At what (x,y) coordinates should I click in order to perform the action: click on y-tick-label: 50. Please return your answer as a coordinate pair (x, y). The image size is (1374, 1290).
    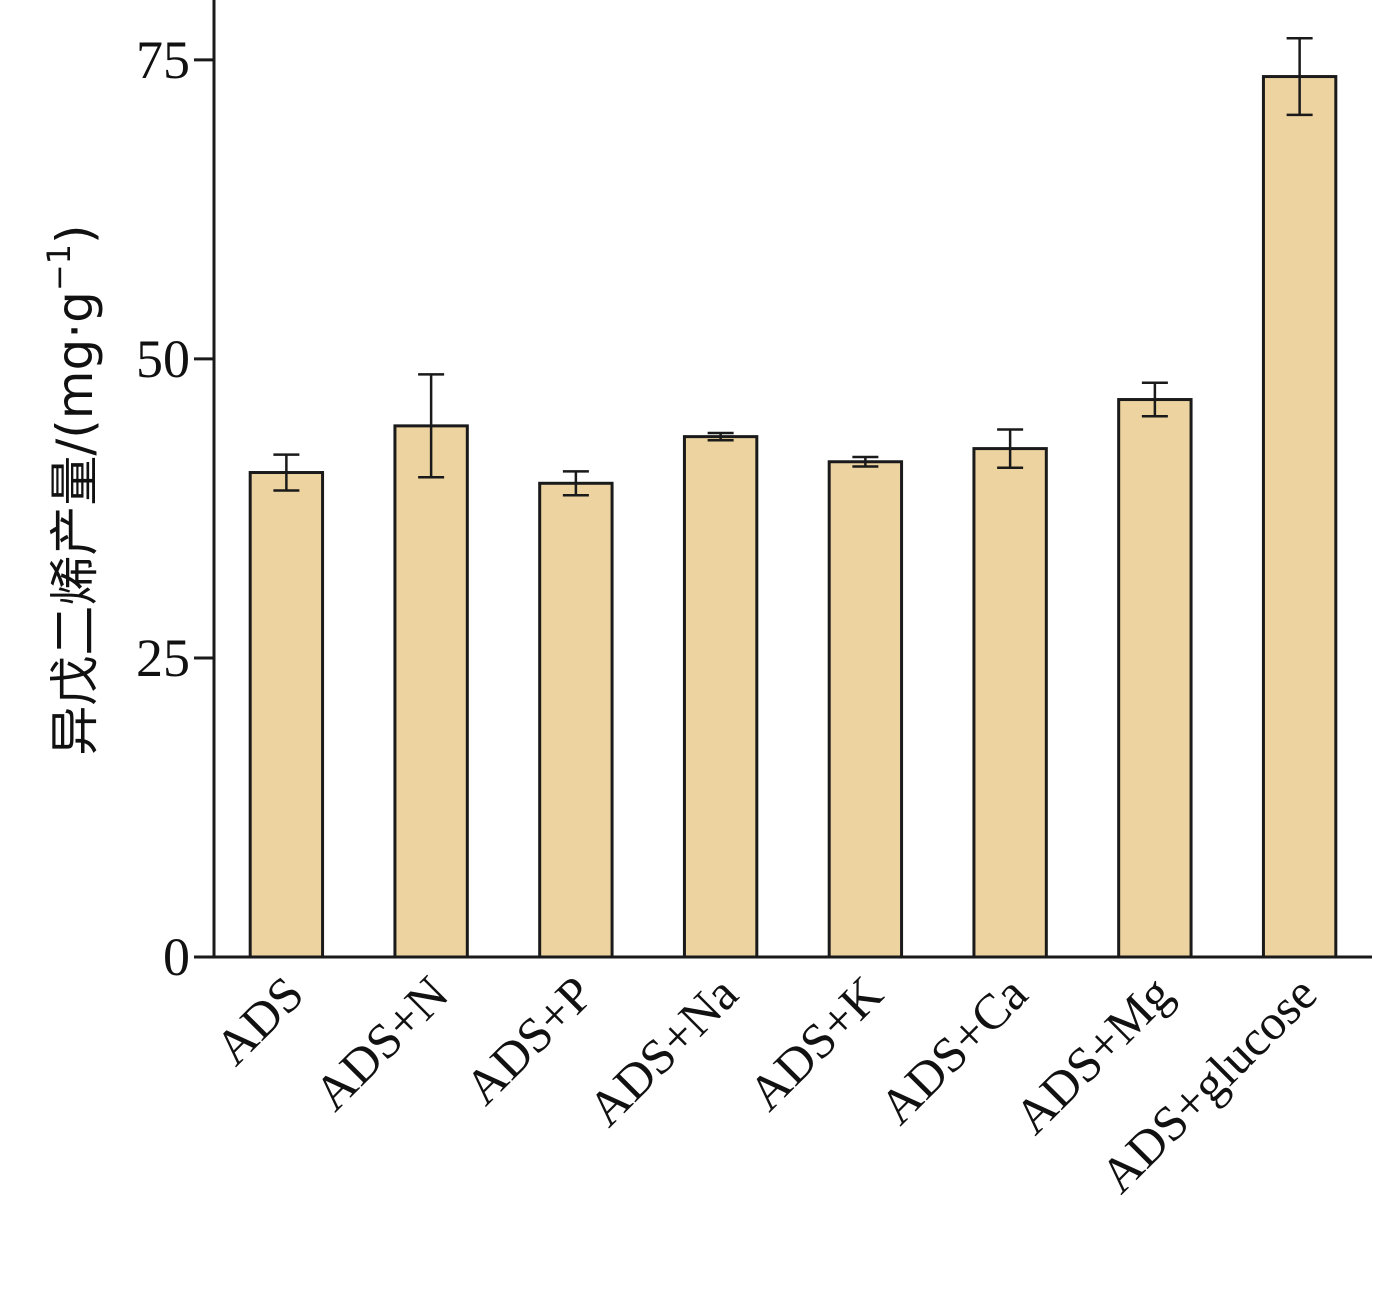
    Looking at the image, I should click on (163, 359).